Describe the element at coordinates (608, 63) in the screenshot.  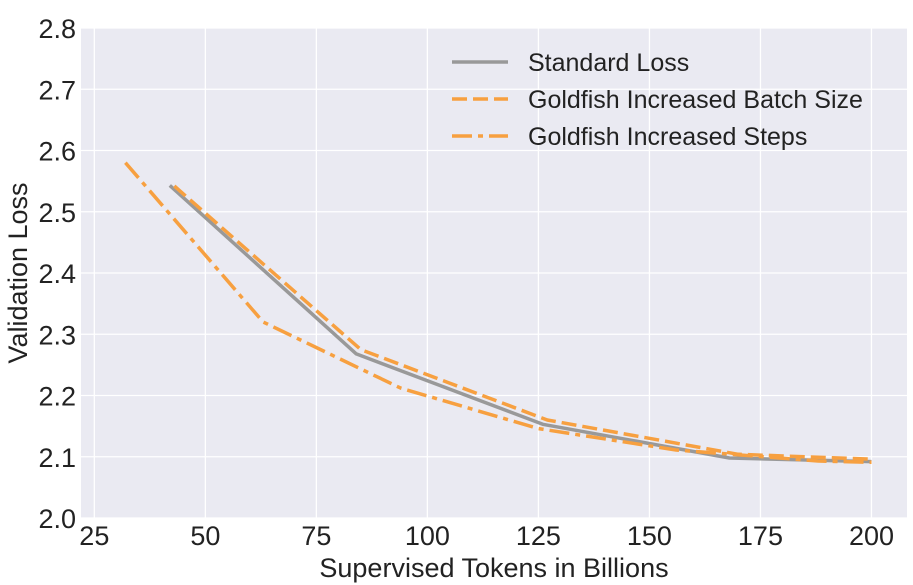
I see `legend-label-0: Standard Loss` at that location.